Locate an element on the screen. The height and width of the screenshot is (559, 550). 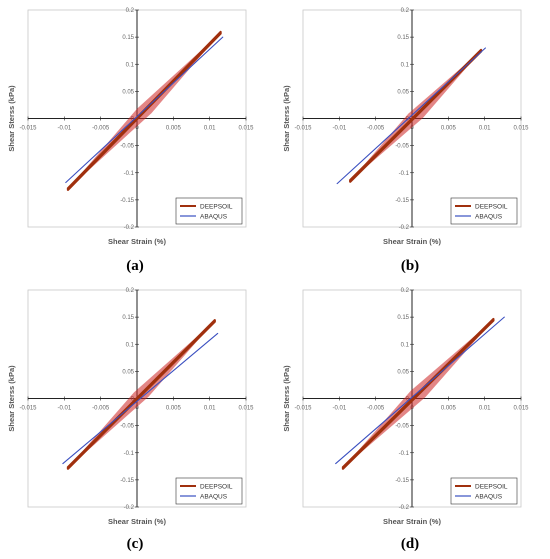
panel-caption: (a) is located at coordinates (135, 266).